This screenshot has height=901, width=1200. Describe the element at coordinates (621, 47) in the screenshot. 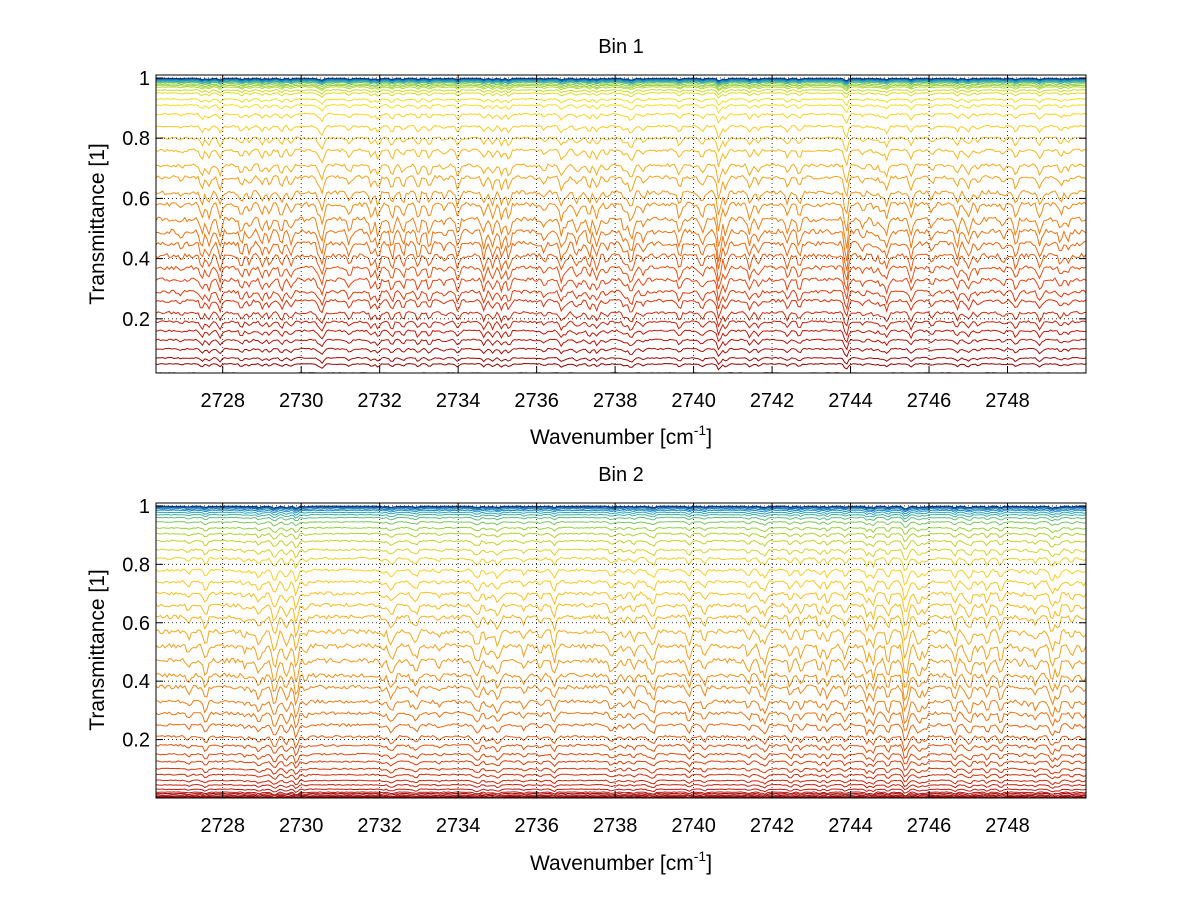

I see `chart-title: Bin 1` at that location.